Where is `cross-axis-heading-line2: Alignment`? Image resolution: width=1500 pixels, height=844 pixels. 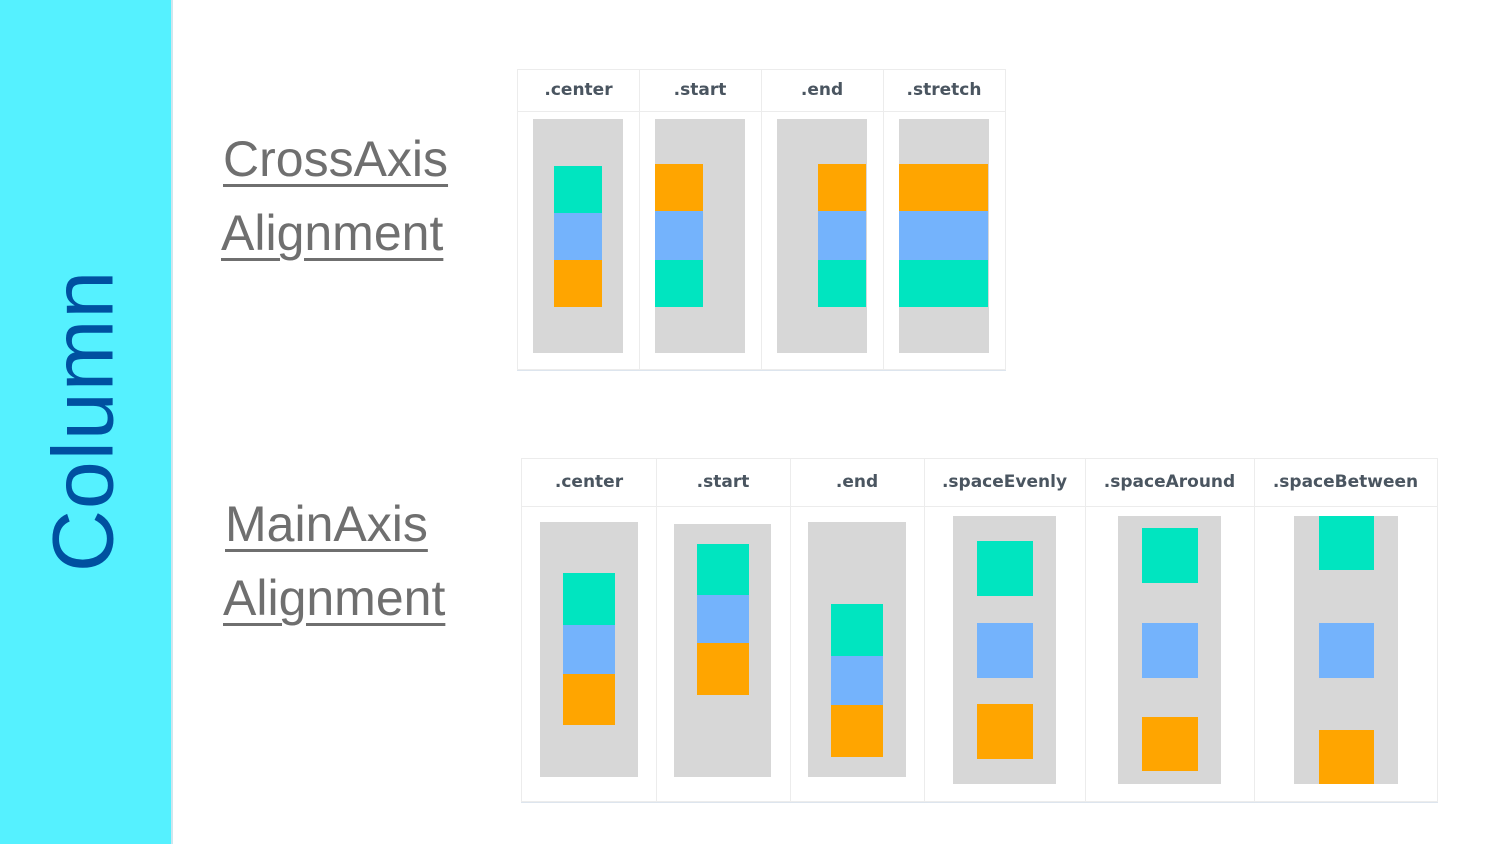
cross-axis-heading-line2: Alignment is located at coordinates (332, 233).